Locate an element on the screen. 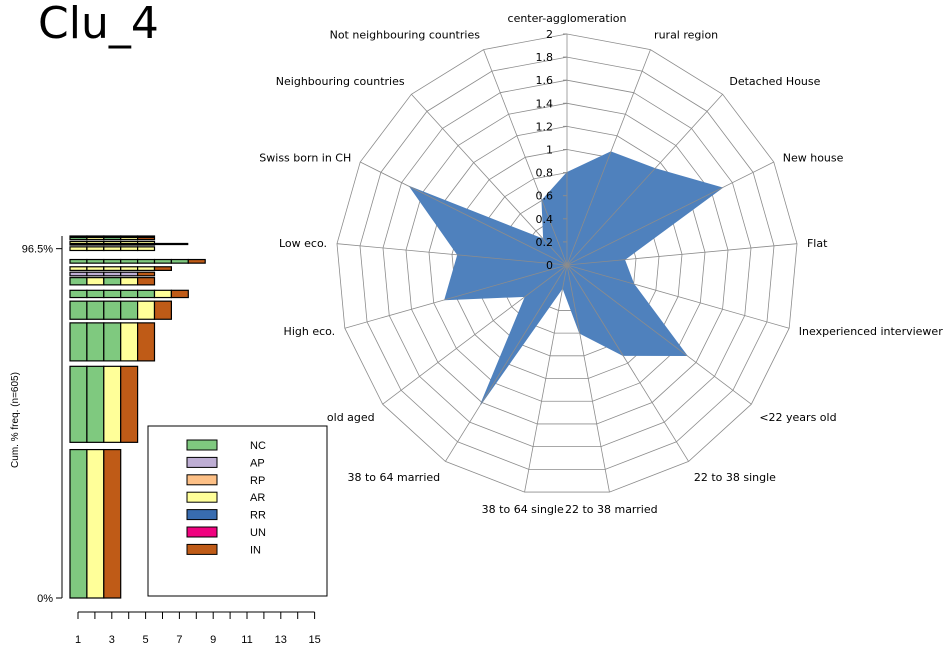  x-tick-label: 9 is located at coordinates (213, 640).